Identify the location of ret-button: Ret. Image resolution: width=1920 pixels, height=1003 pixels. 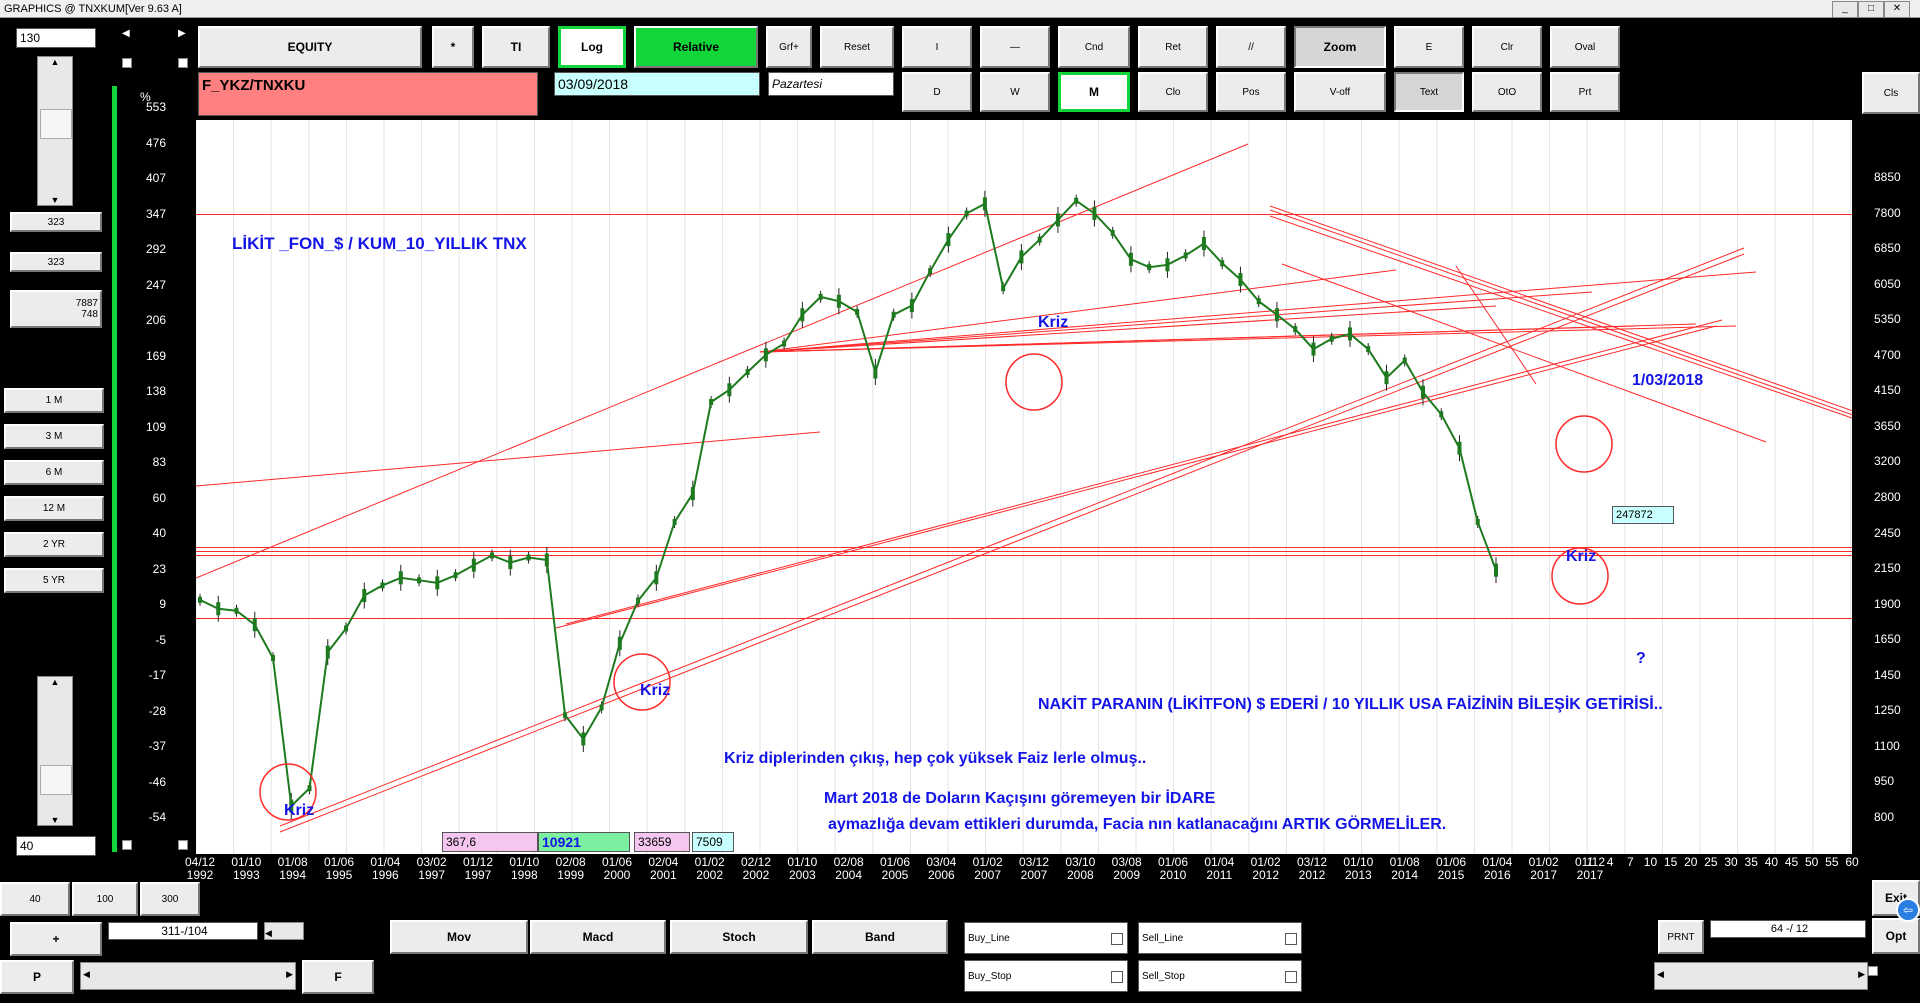
(1173, 47).